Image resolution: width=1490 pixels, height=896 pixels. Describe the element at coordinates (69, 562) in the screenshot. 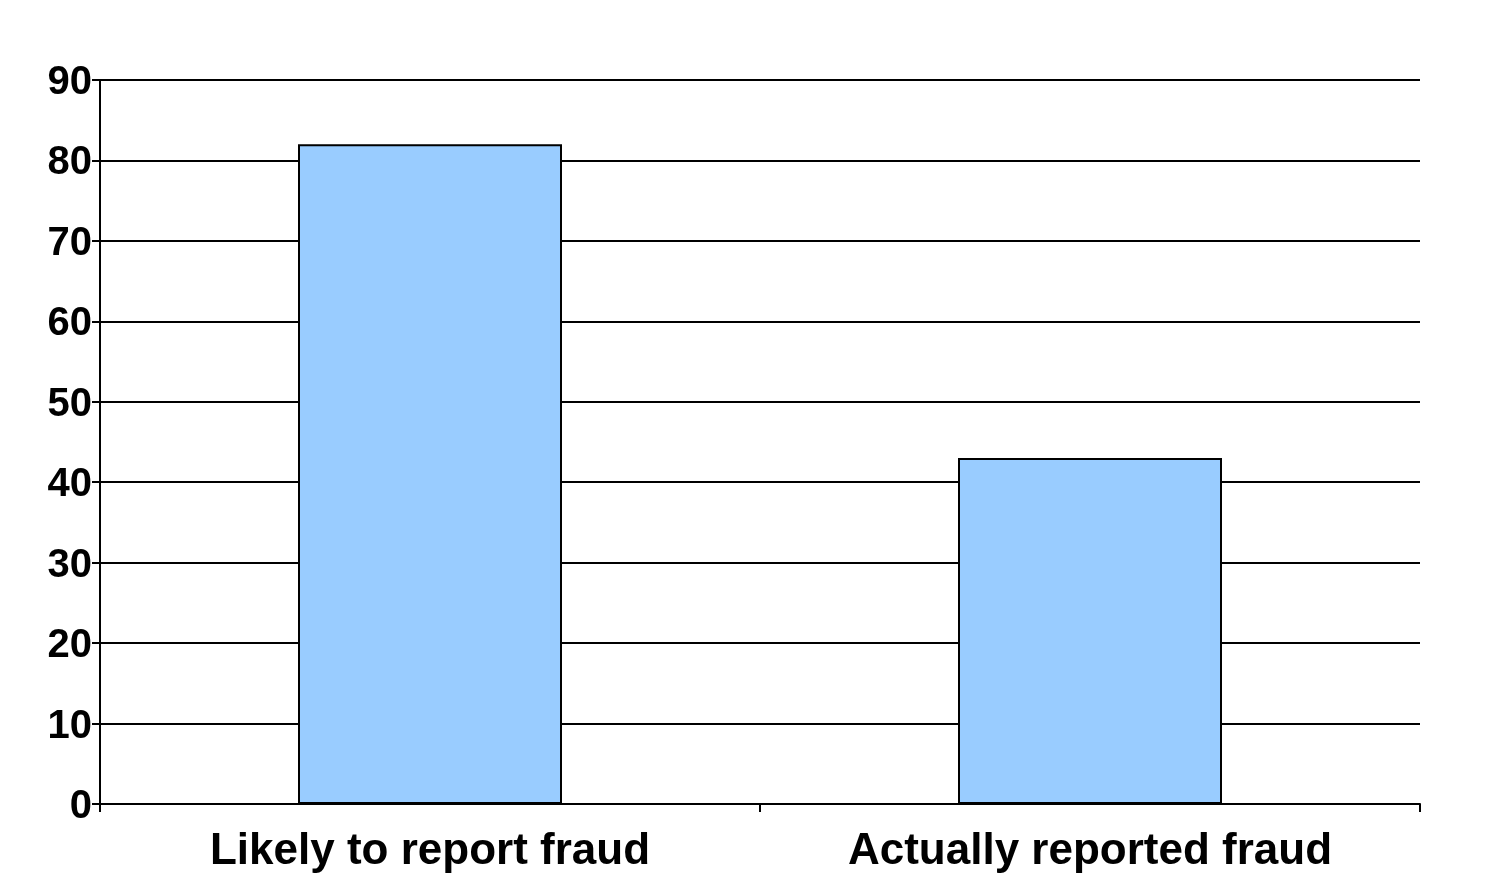

I see `y-tick-label: 30` at that location.